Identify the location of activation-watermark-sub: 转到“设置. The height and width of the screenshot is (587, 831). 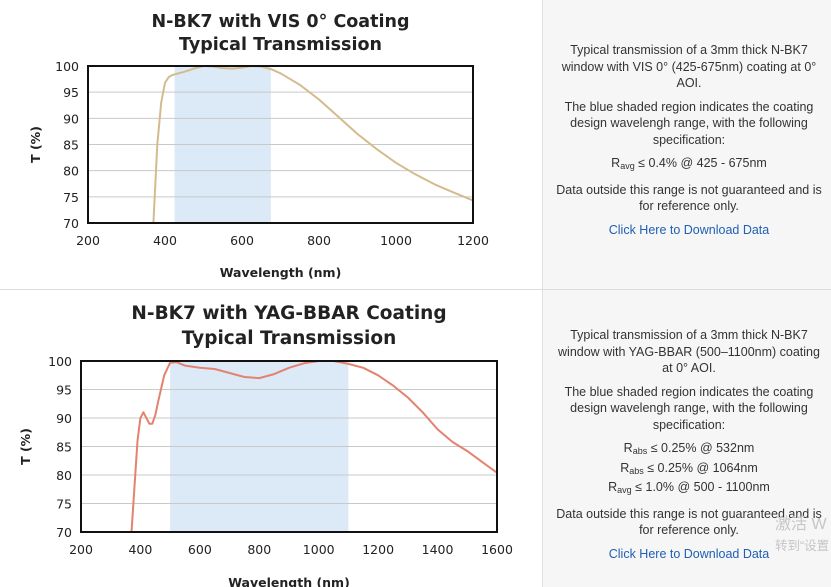
(802, 546).